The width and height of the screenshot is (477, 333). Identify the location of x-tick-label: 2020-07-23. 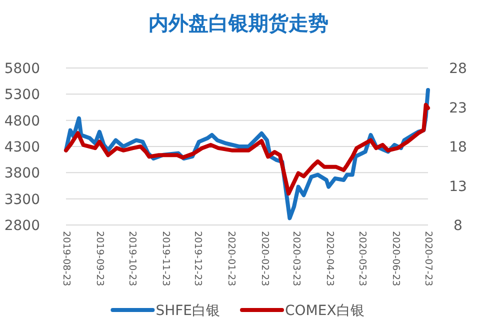
(428, 258).